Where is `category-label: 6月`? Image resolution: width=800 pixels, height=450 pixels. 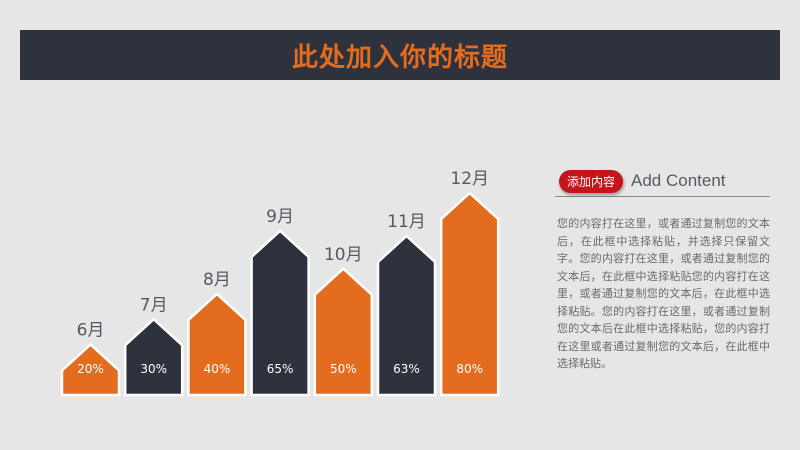 category-label: 6月 is located at coordinates (91, 331).